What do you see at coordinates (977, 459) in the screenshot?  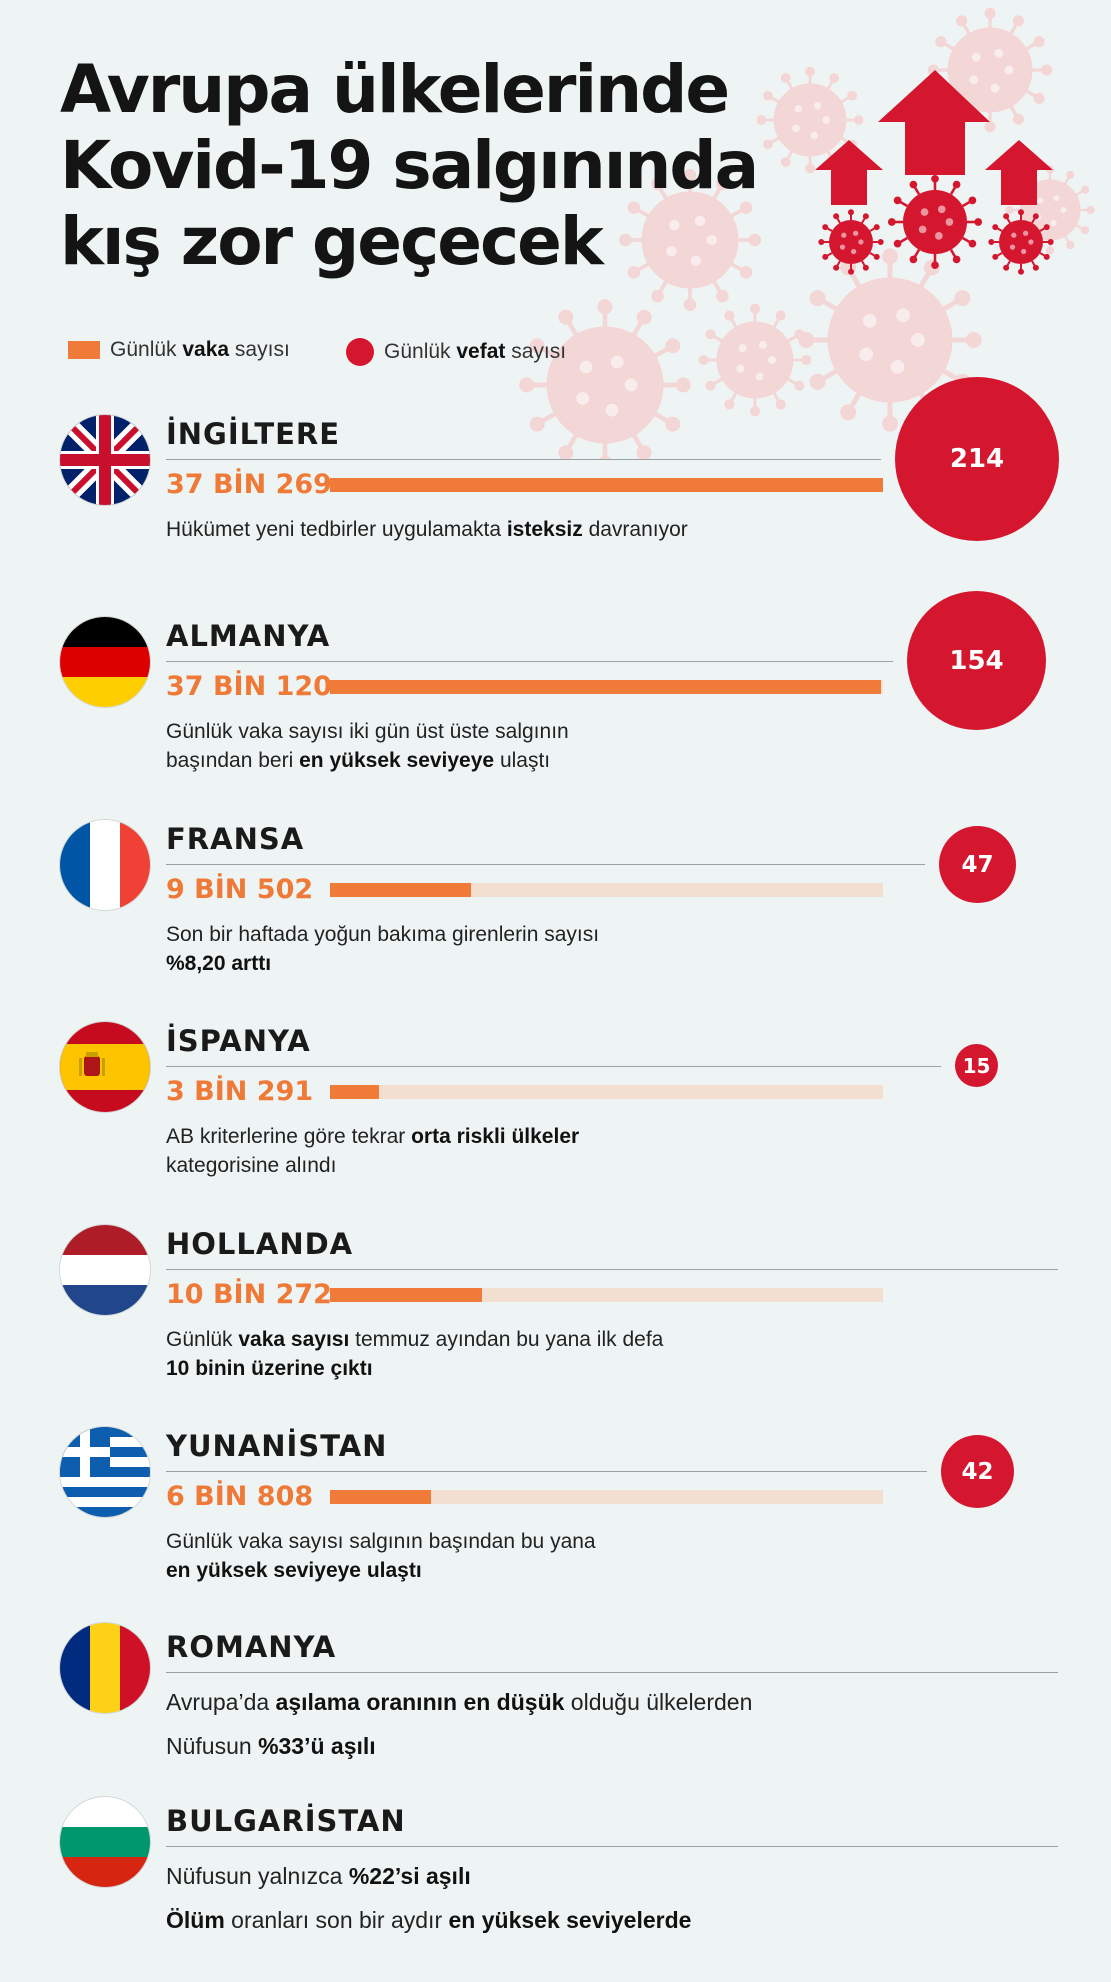 I see `daily-deaths-bubble: 214` at bounding box center [977, 459].